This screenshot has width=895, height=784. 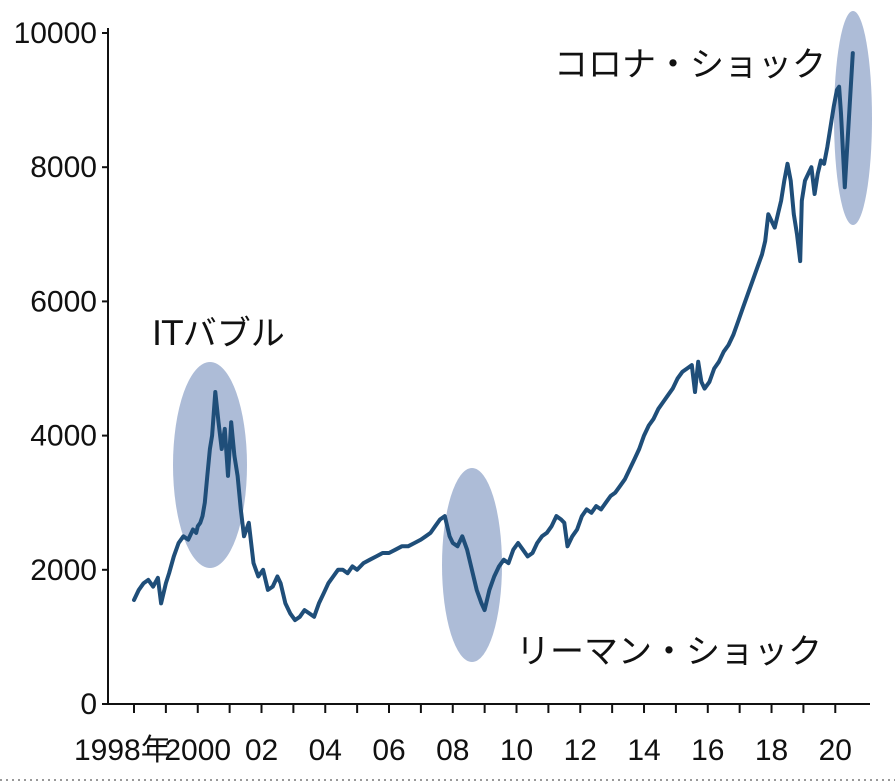 What do you see at coordinates (261, 750) in the screenshot?
I see `x-tick-label: 02` at bounding box center [261, 750].